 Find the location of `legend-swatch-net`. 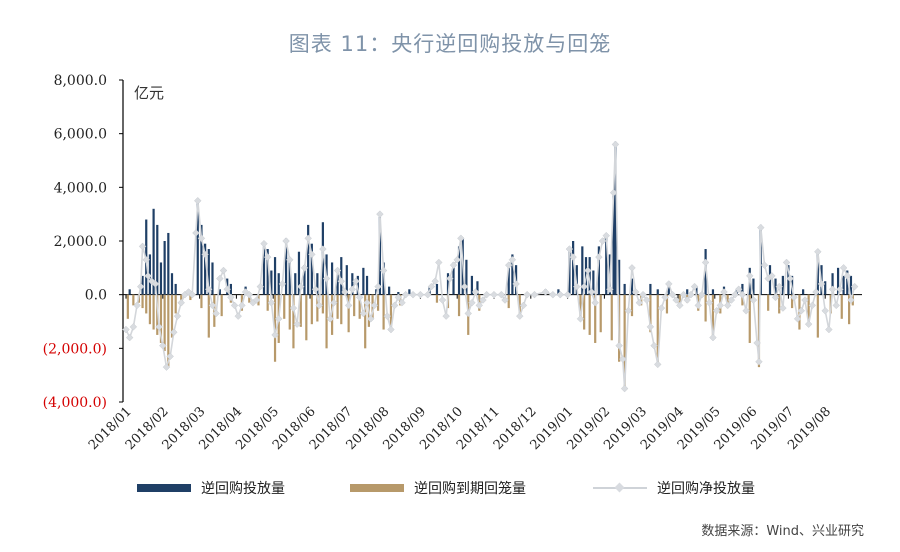

legend-swatch-net is located at coordinates (620, 488).